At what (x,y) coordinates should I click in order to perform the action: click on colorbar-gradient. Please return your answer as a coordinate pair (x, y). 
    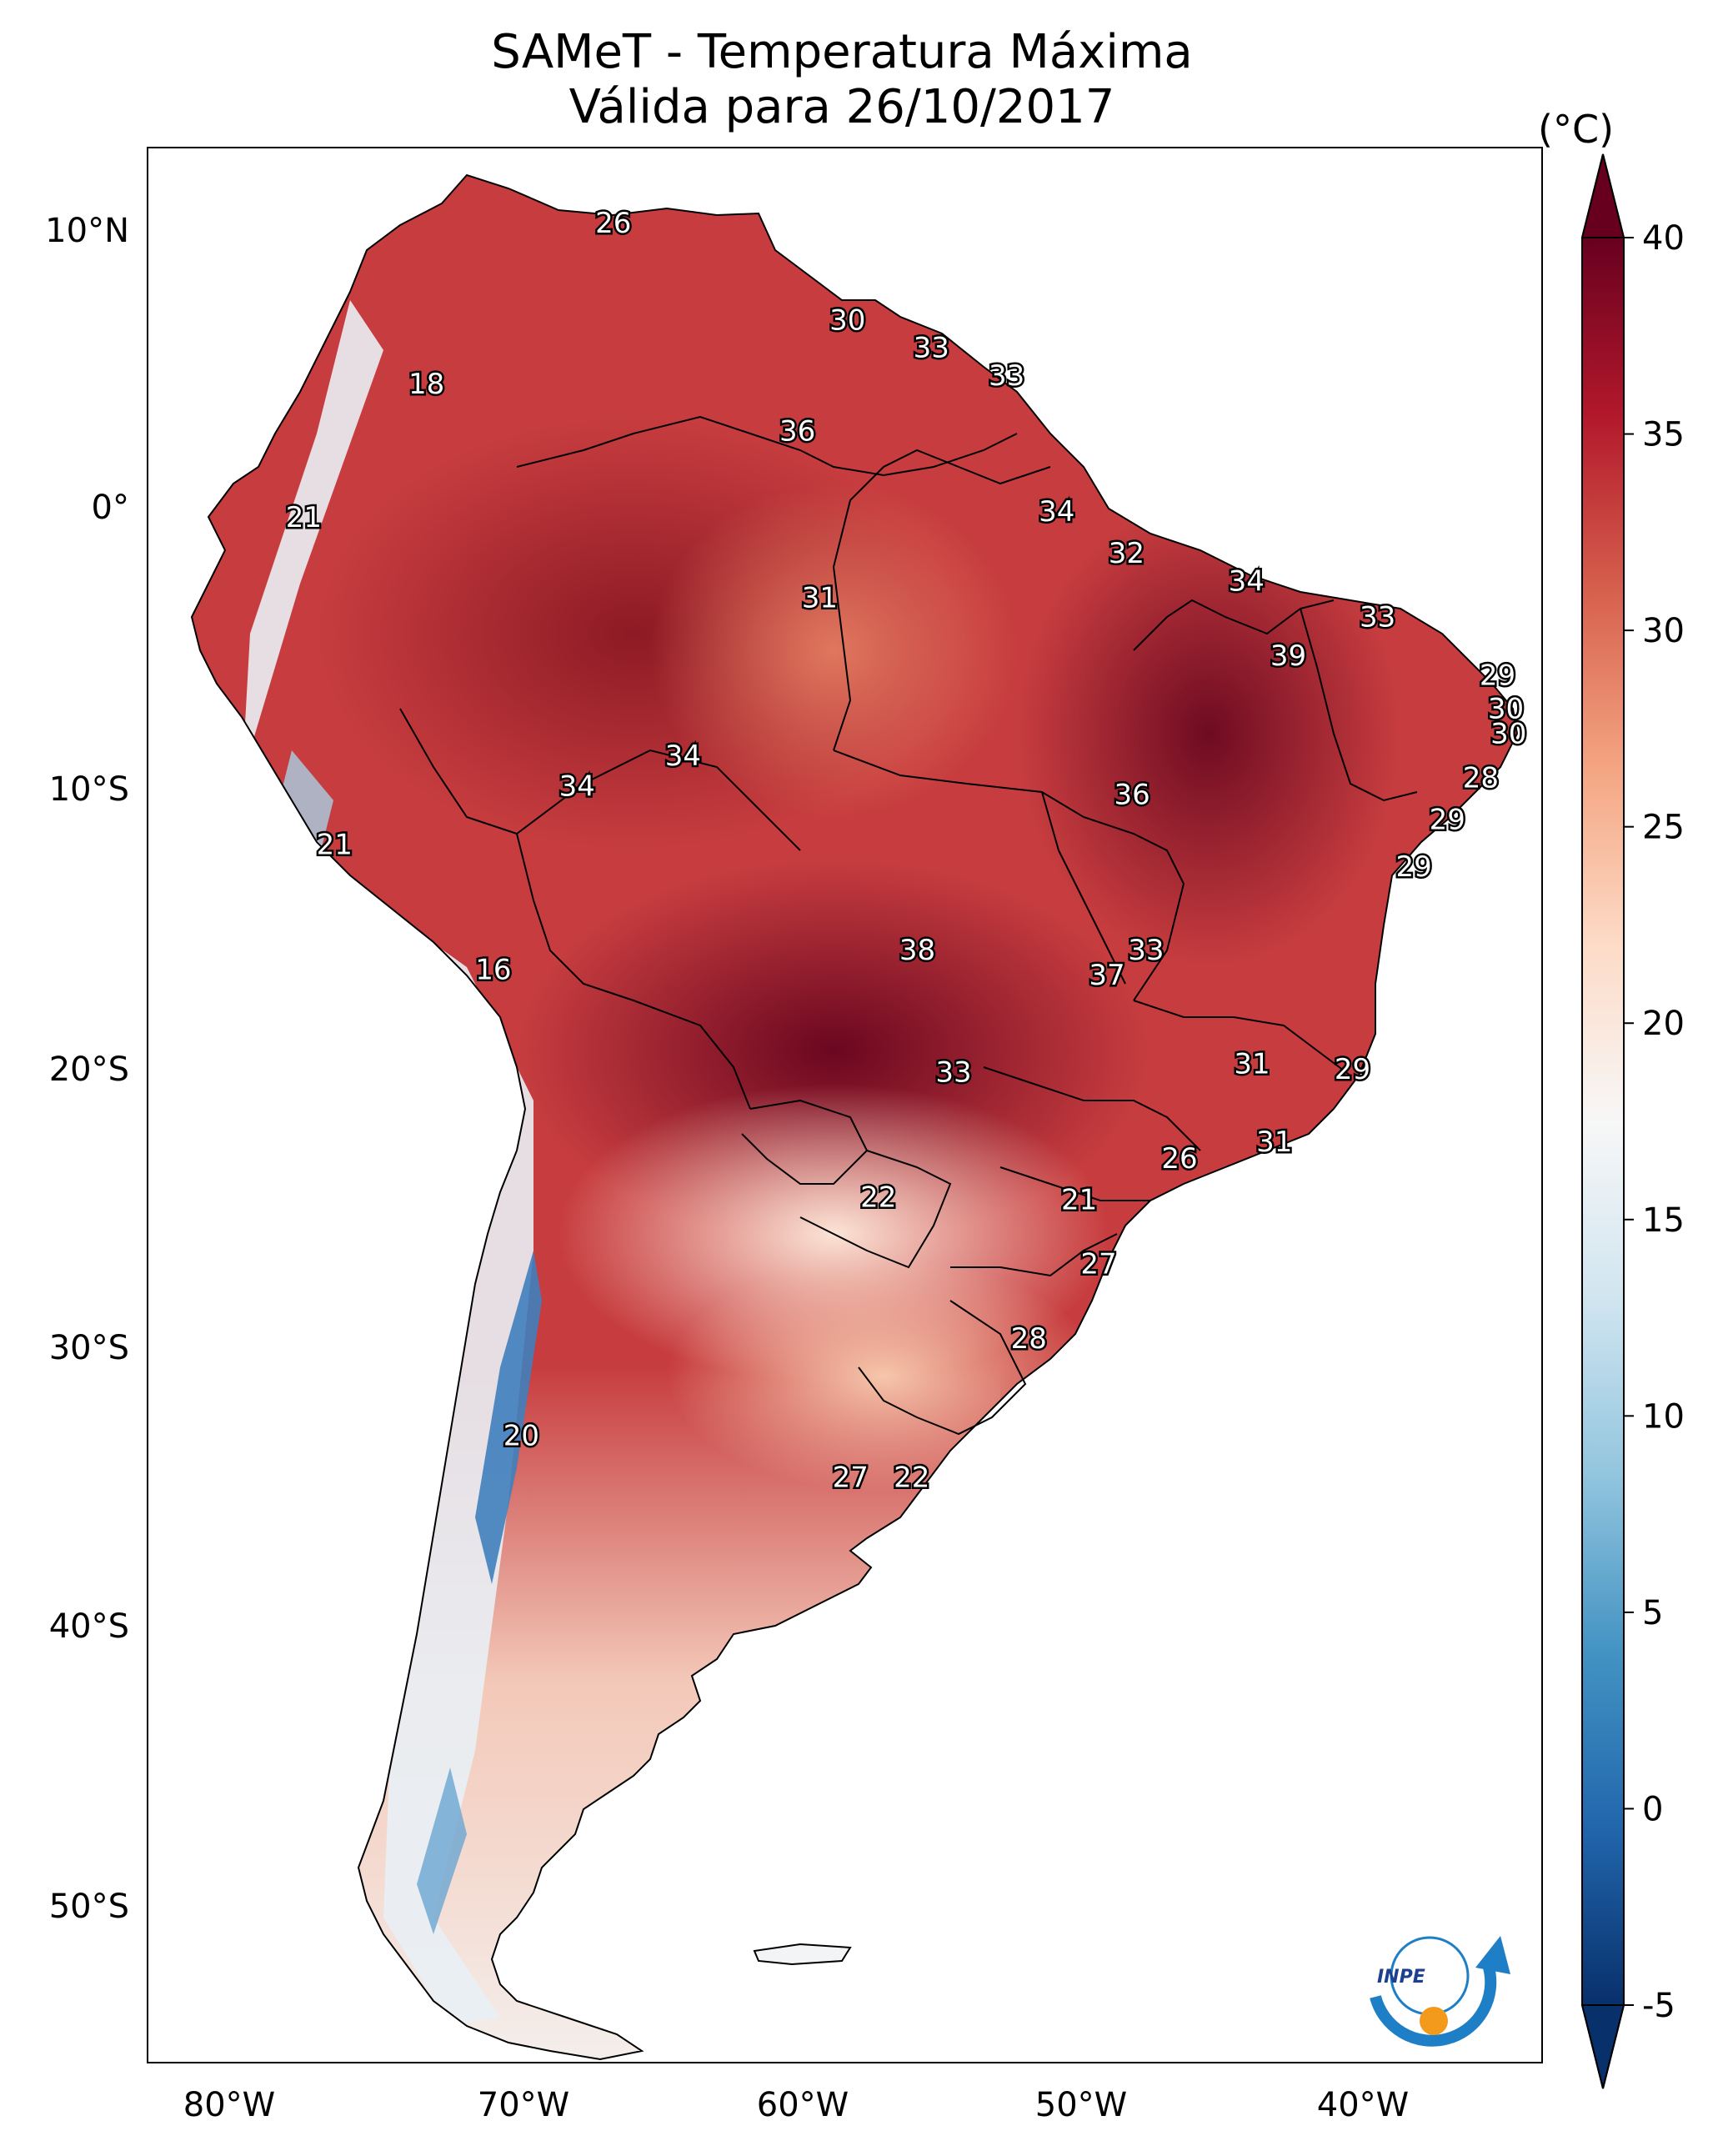
    Looking at the image, I should click on (1603, 1121).